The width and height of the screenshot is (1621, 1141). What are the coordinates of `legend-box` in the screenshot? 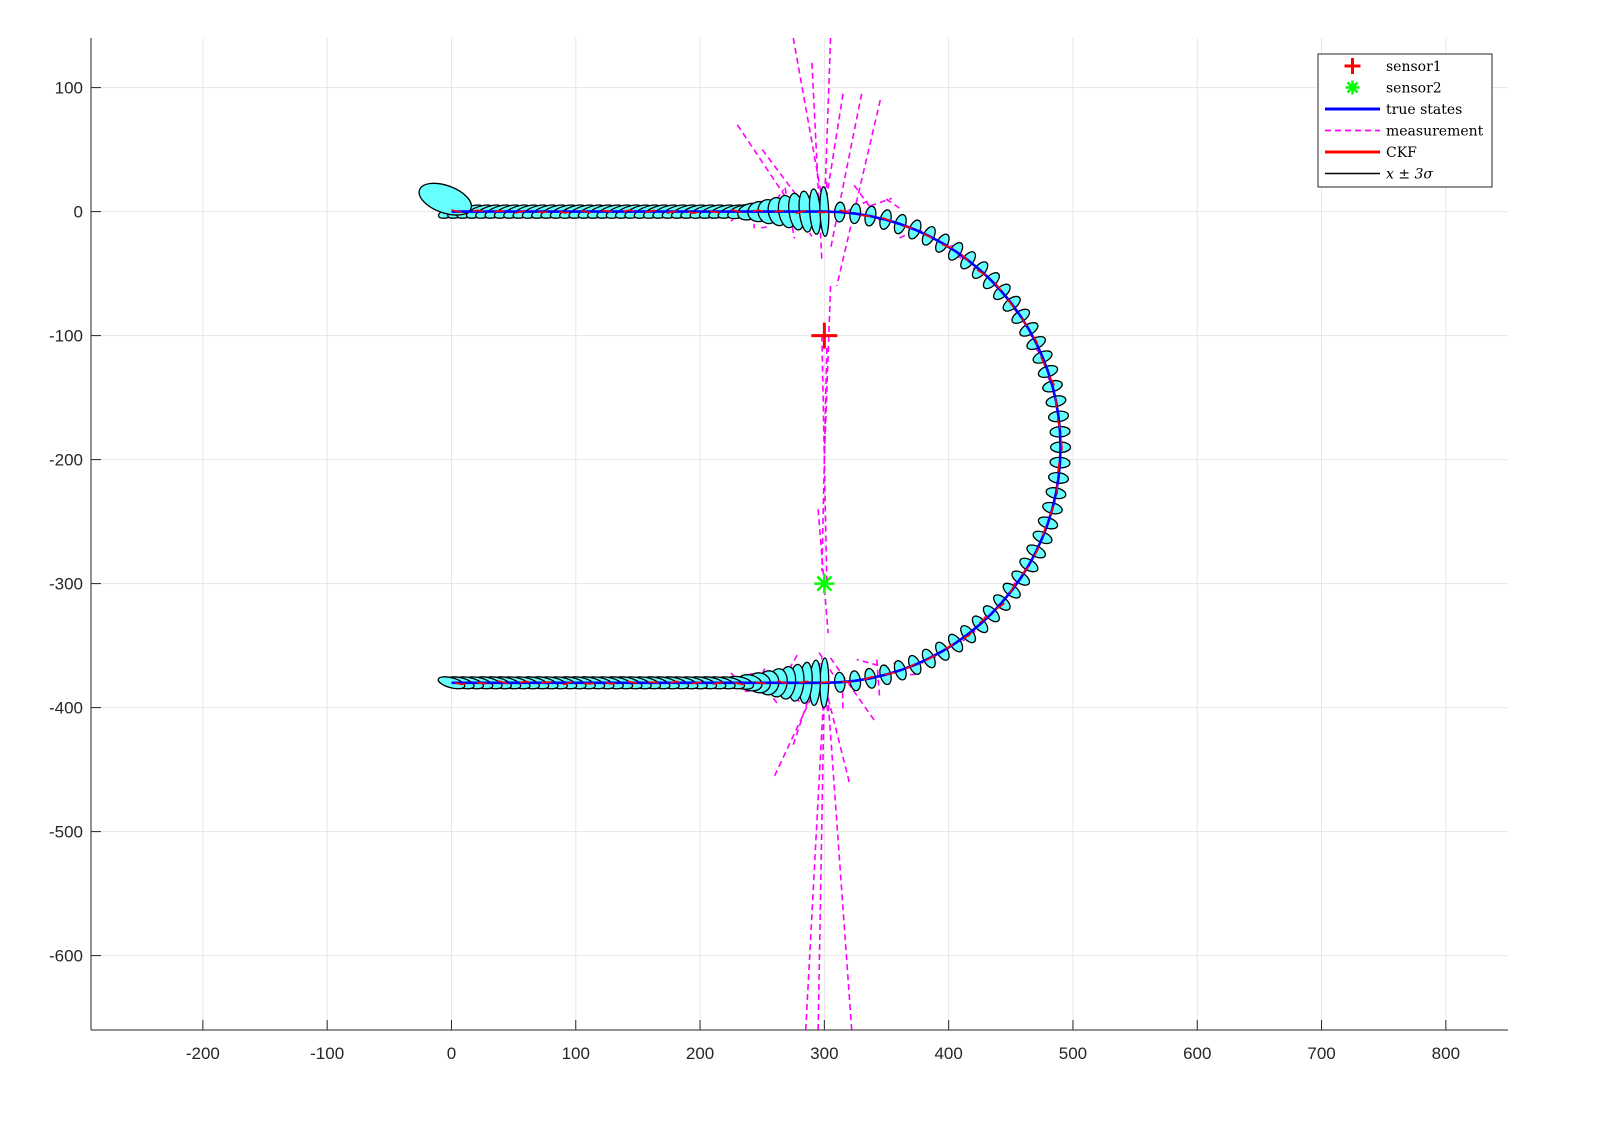 It's located at (1405, 120).